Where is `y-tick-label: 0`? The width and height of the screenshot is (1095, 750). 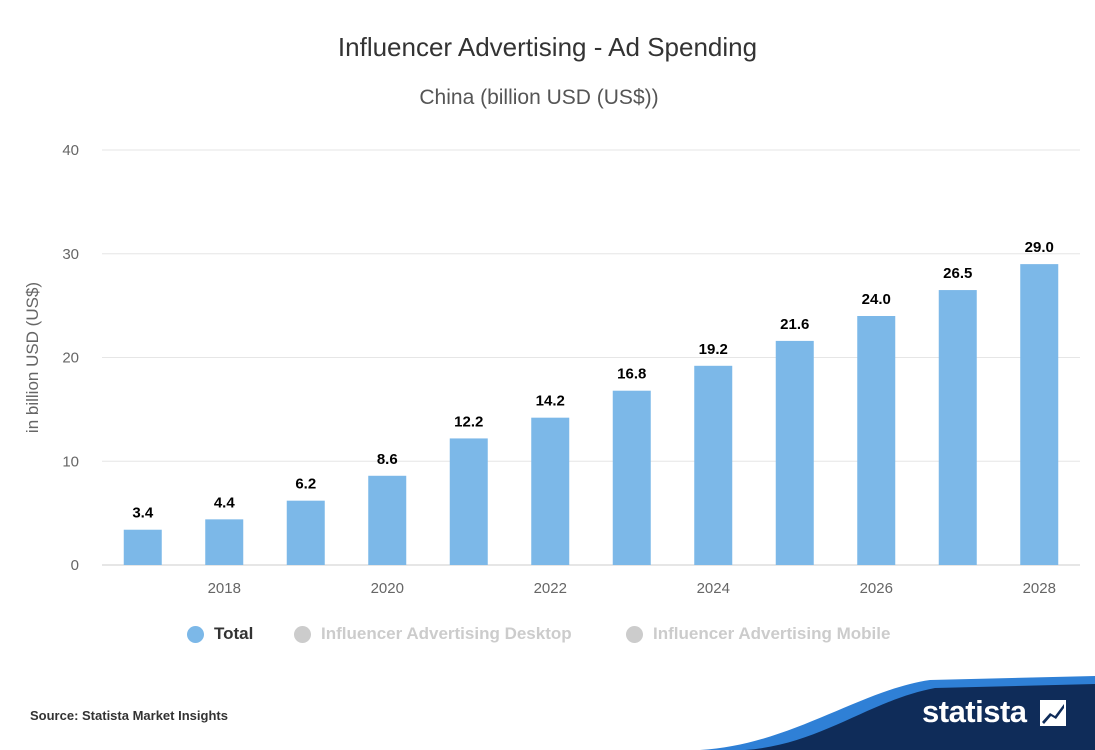
y-tick-label: 0 is located at coordinates (75, 565).